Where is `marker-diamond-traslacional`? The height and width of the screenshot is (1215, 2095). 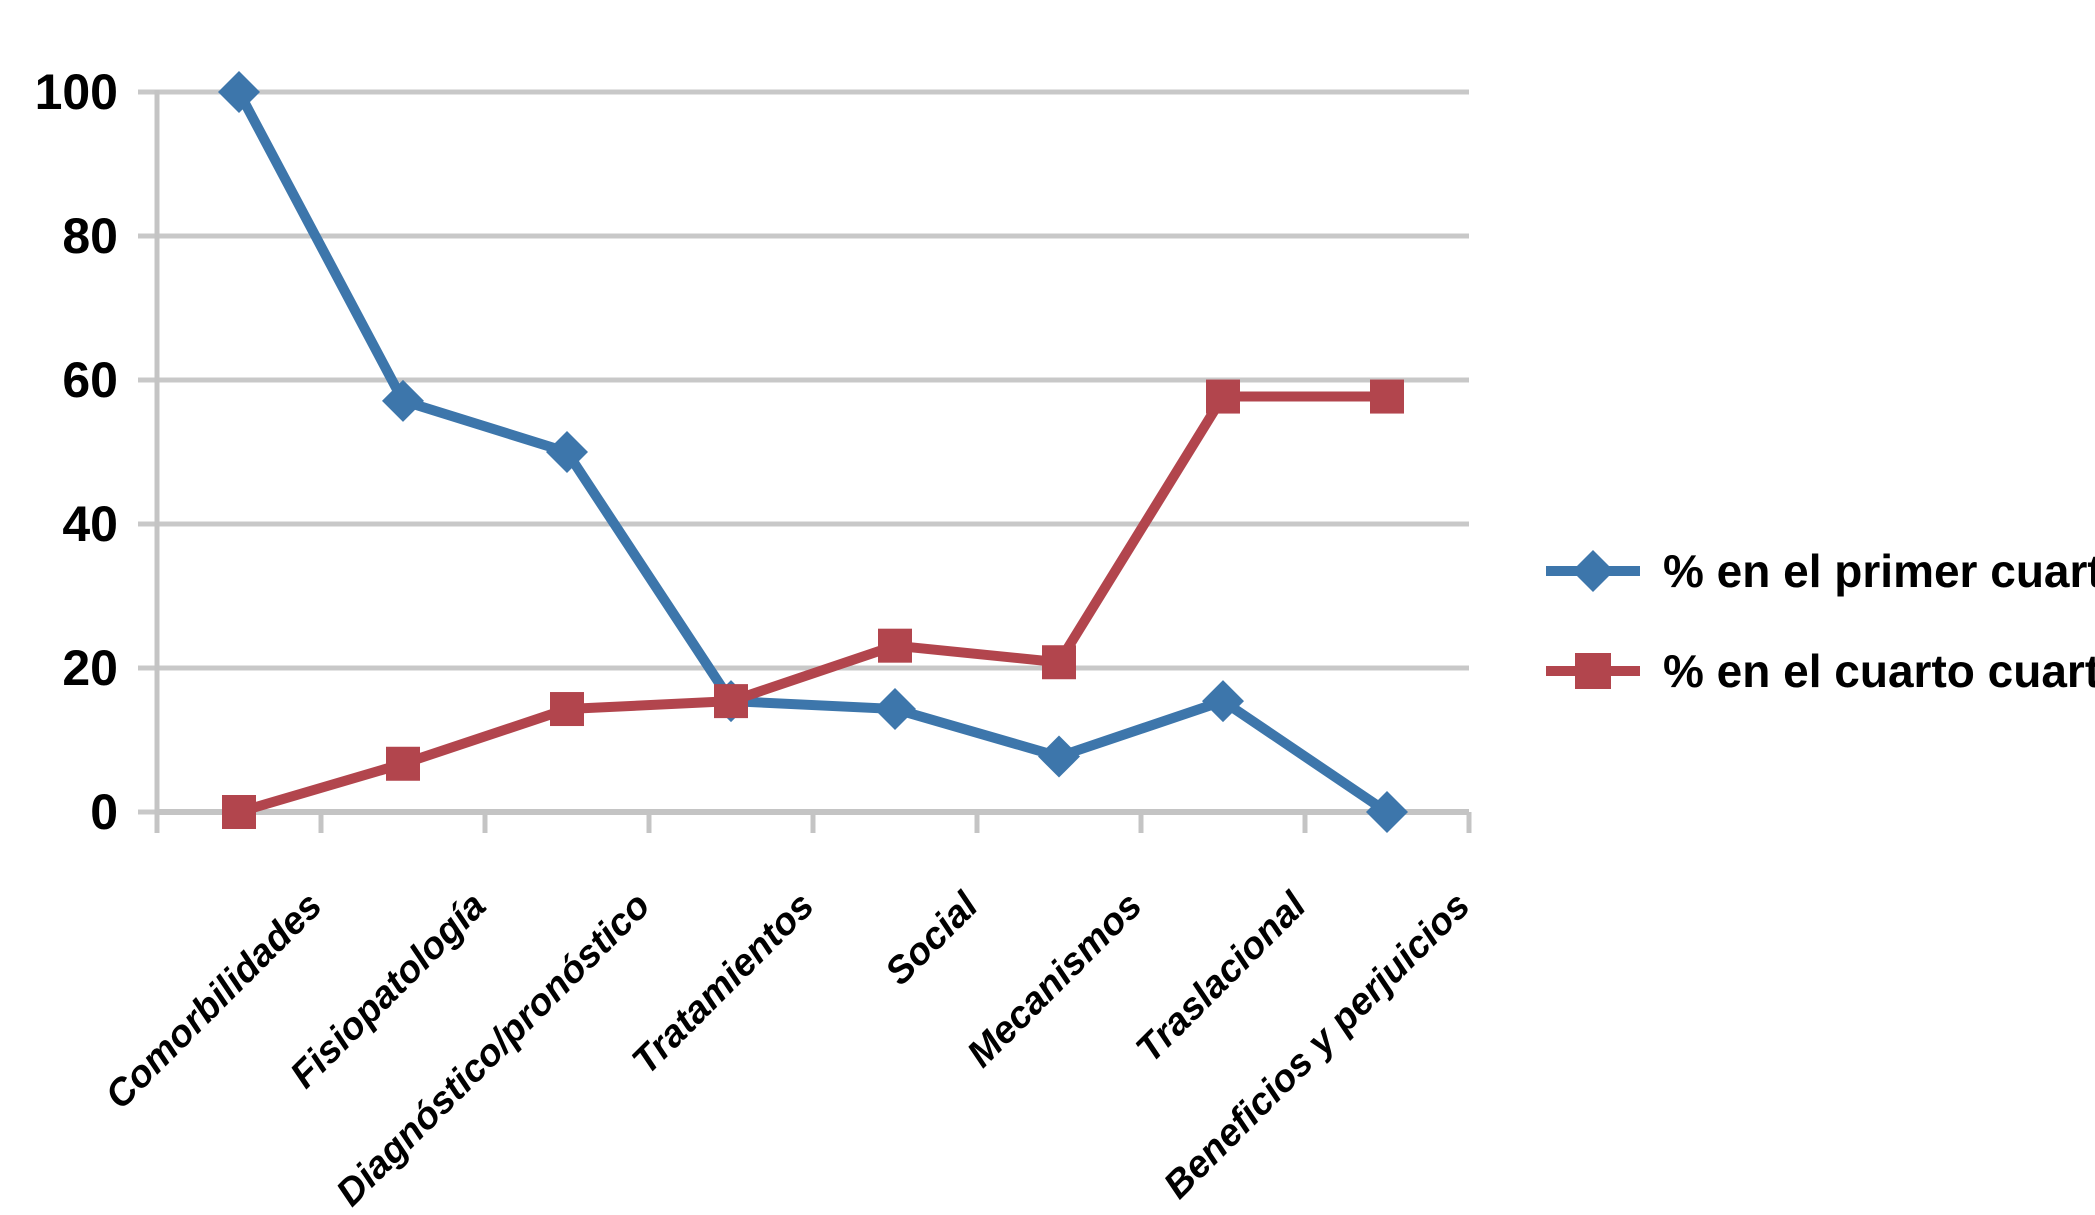 marker-diamond-traslacional is located at coordinates (1223, 701).